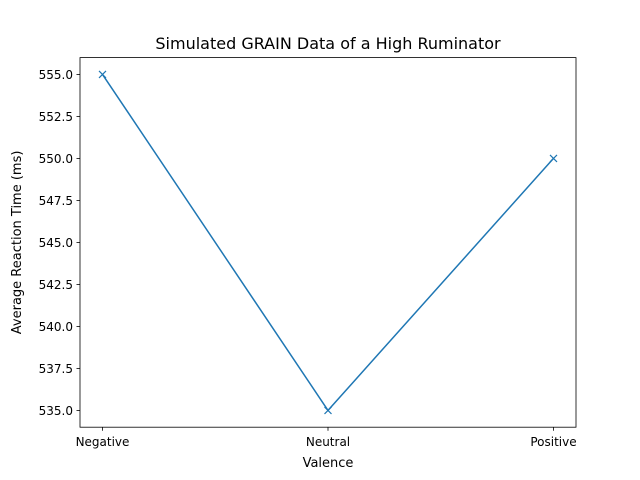 The image size is (640, 480). What do you see at coordinates (56, 159) in the screenshot?
I see `y-tick-label: 550.0` at bounding box center [56, 159].